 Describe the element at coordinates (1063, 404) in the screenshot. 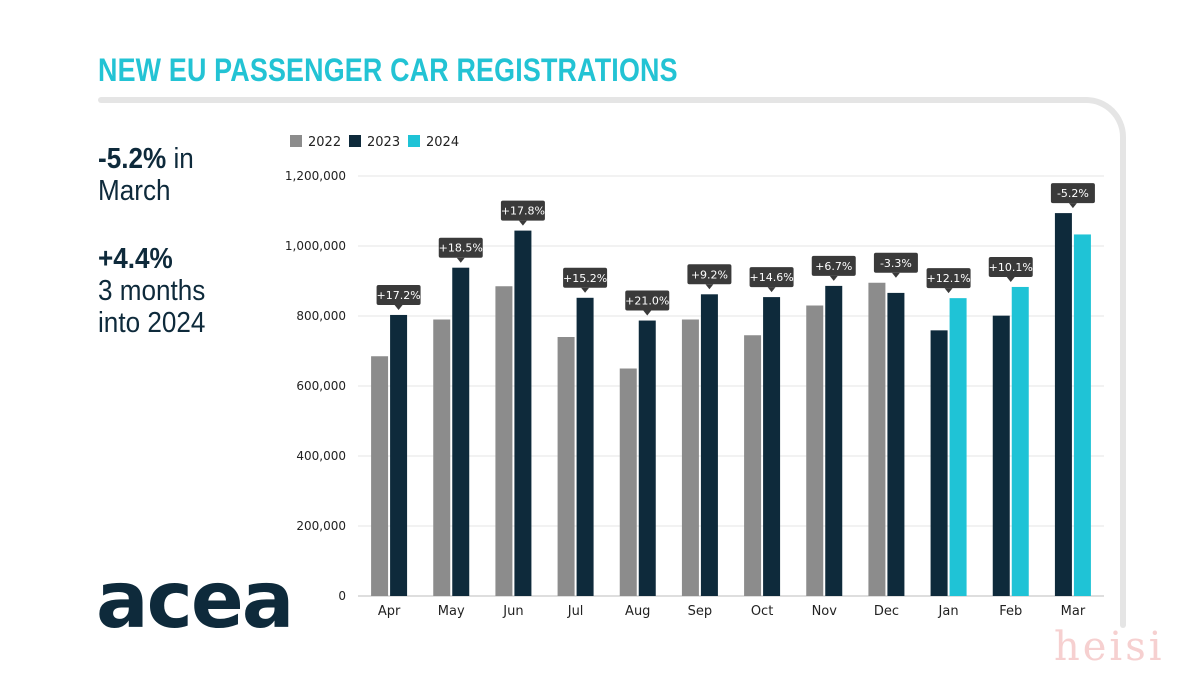

I see `bar-2023-mar` at that location.